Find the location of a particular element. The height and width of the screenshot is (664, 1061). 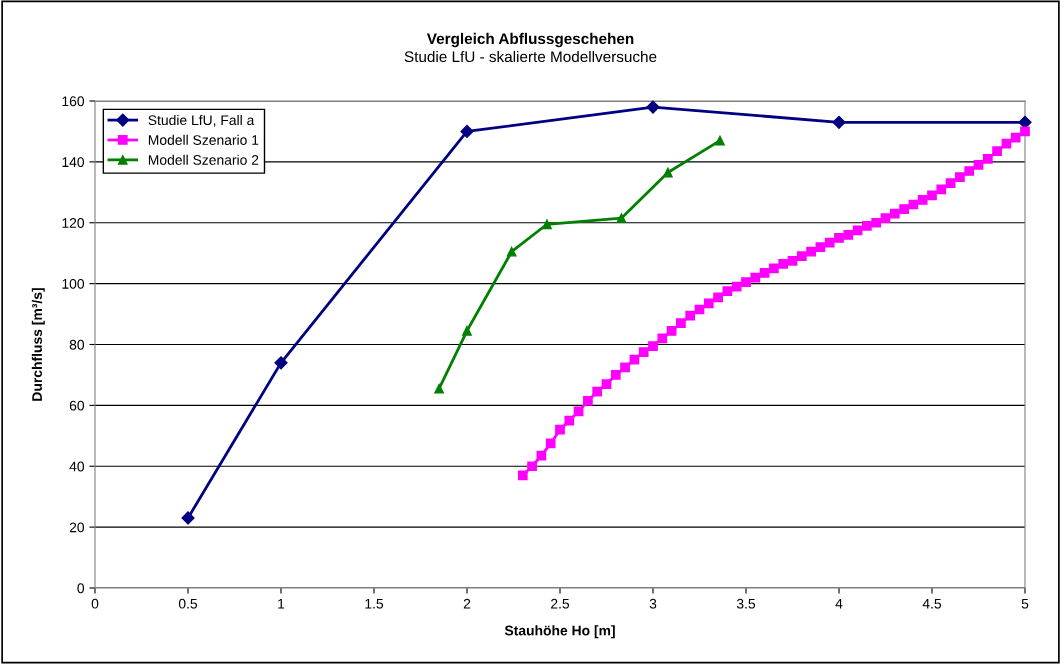

y-tick-label: 40 is located at coordinates (77, 466).